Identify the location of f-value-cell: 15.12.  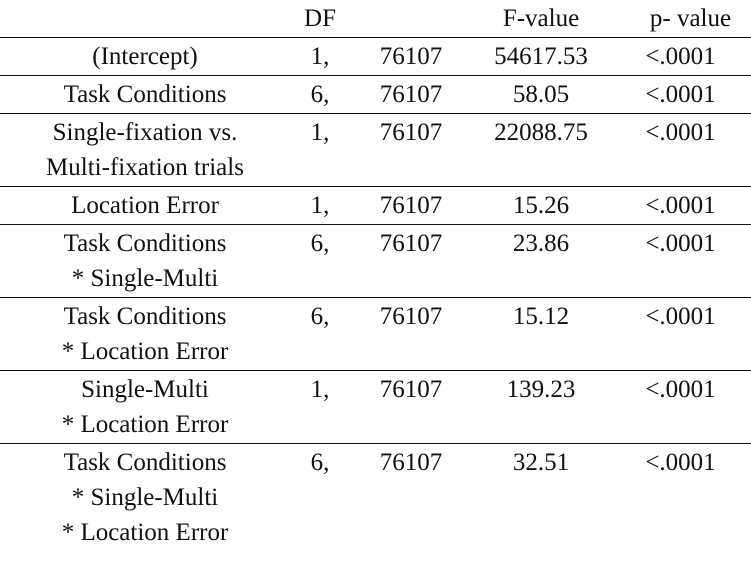
(541, 316).